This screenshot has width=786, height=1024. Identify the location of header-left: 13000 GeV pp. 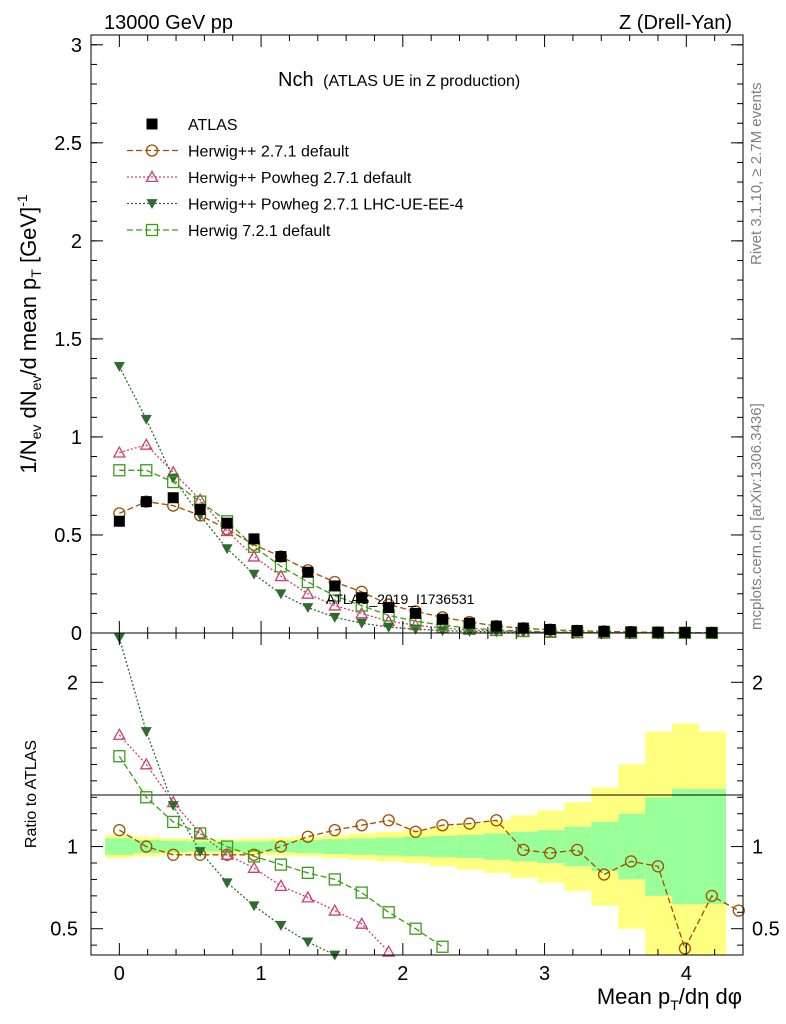
(168, 23).